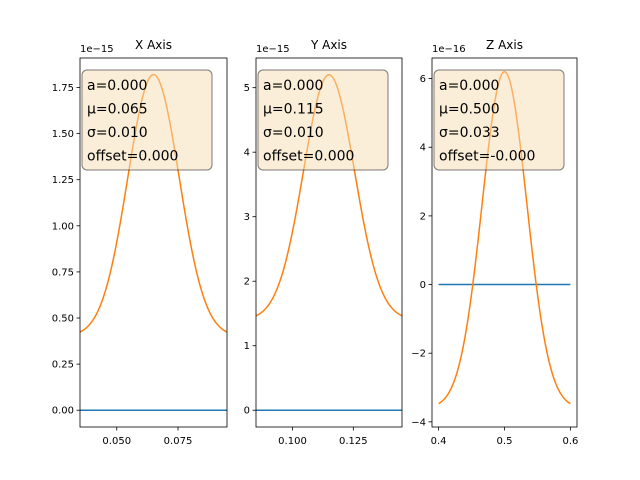  Describe the element at coordinates (469, 133) in the screenshot. I see `stats-line: σ=0.033` at that location.